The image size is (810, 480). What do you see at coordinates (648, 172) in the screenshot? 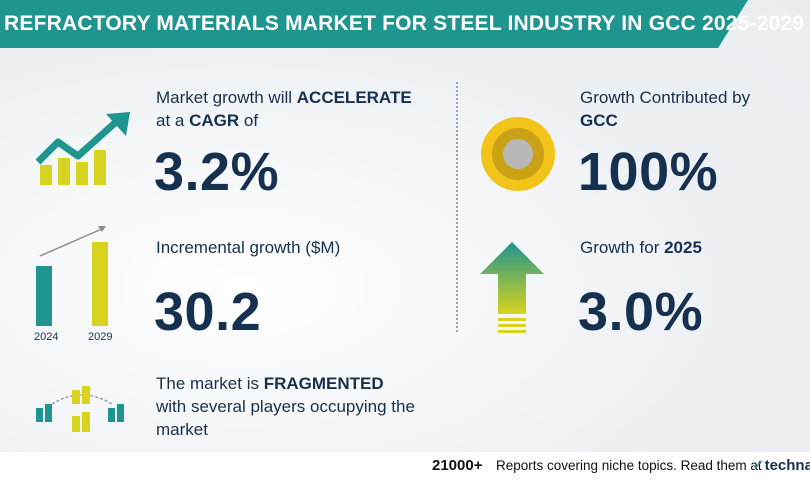
I see `contribution-value: 100%` at bounding box center [648, 172].